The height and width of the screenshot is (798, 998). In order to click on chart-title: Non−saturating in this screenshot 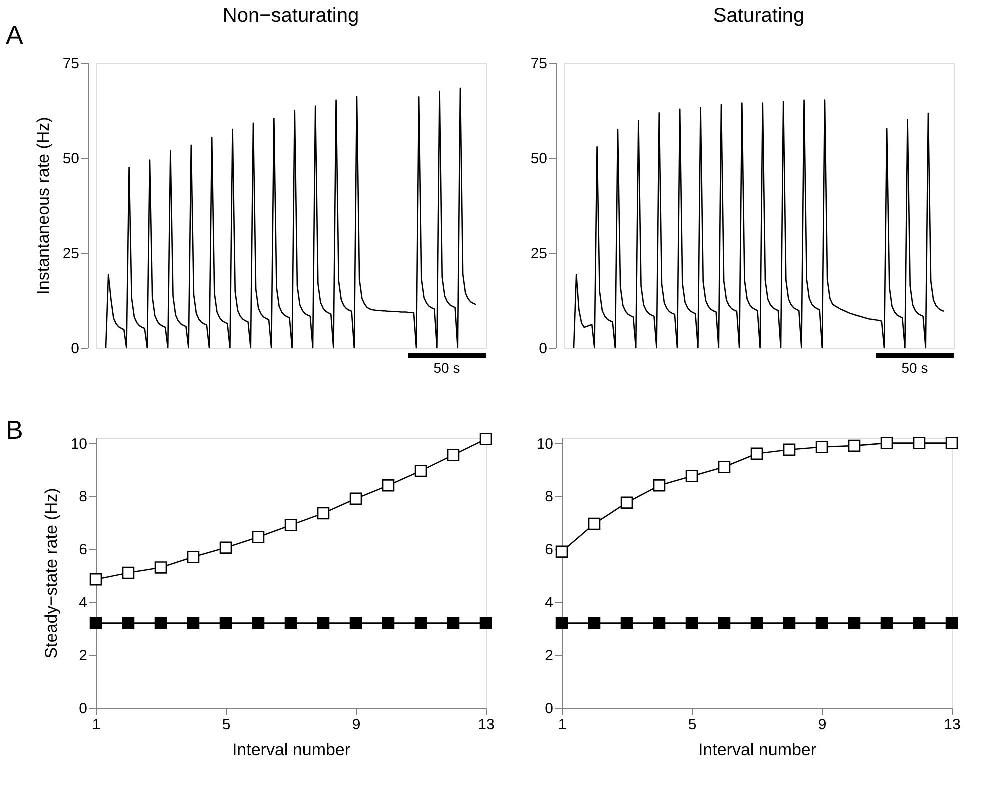, I will do `click(291, 16)`.